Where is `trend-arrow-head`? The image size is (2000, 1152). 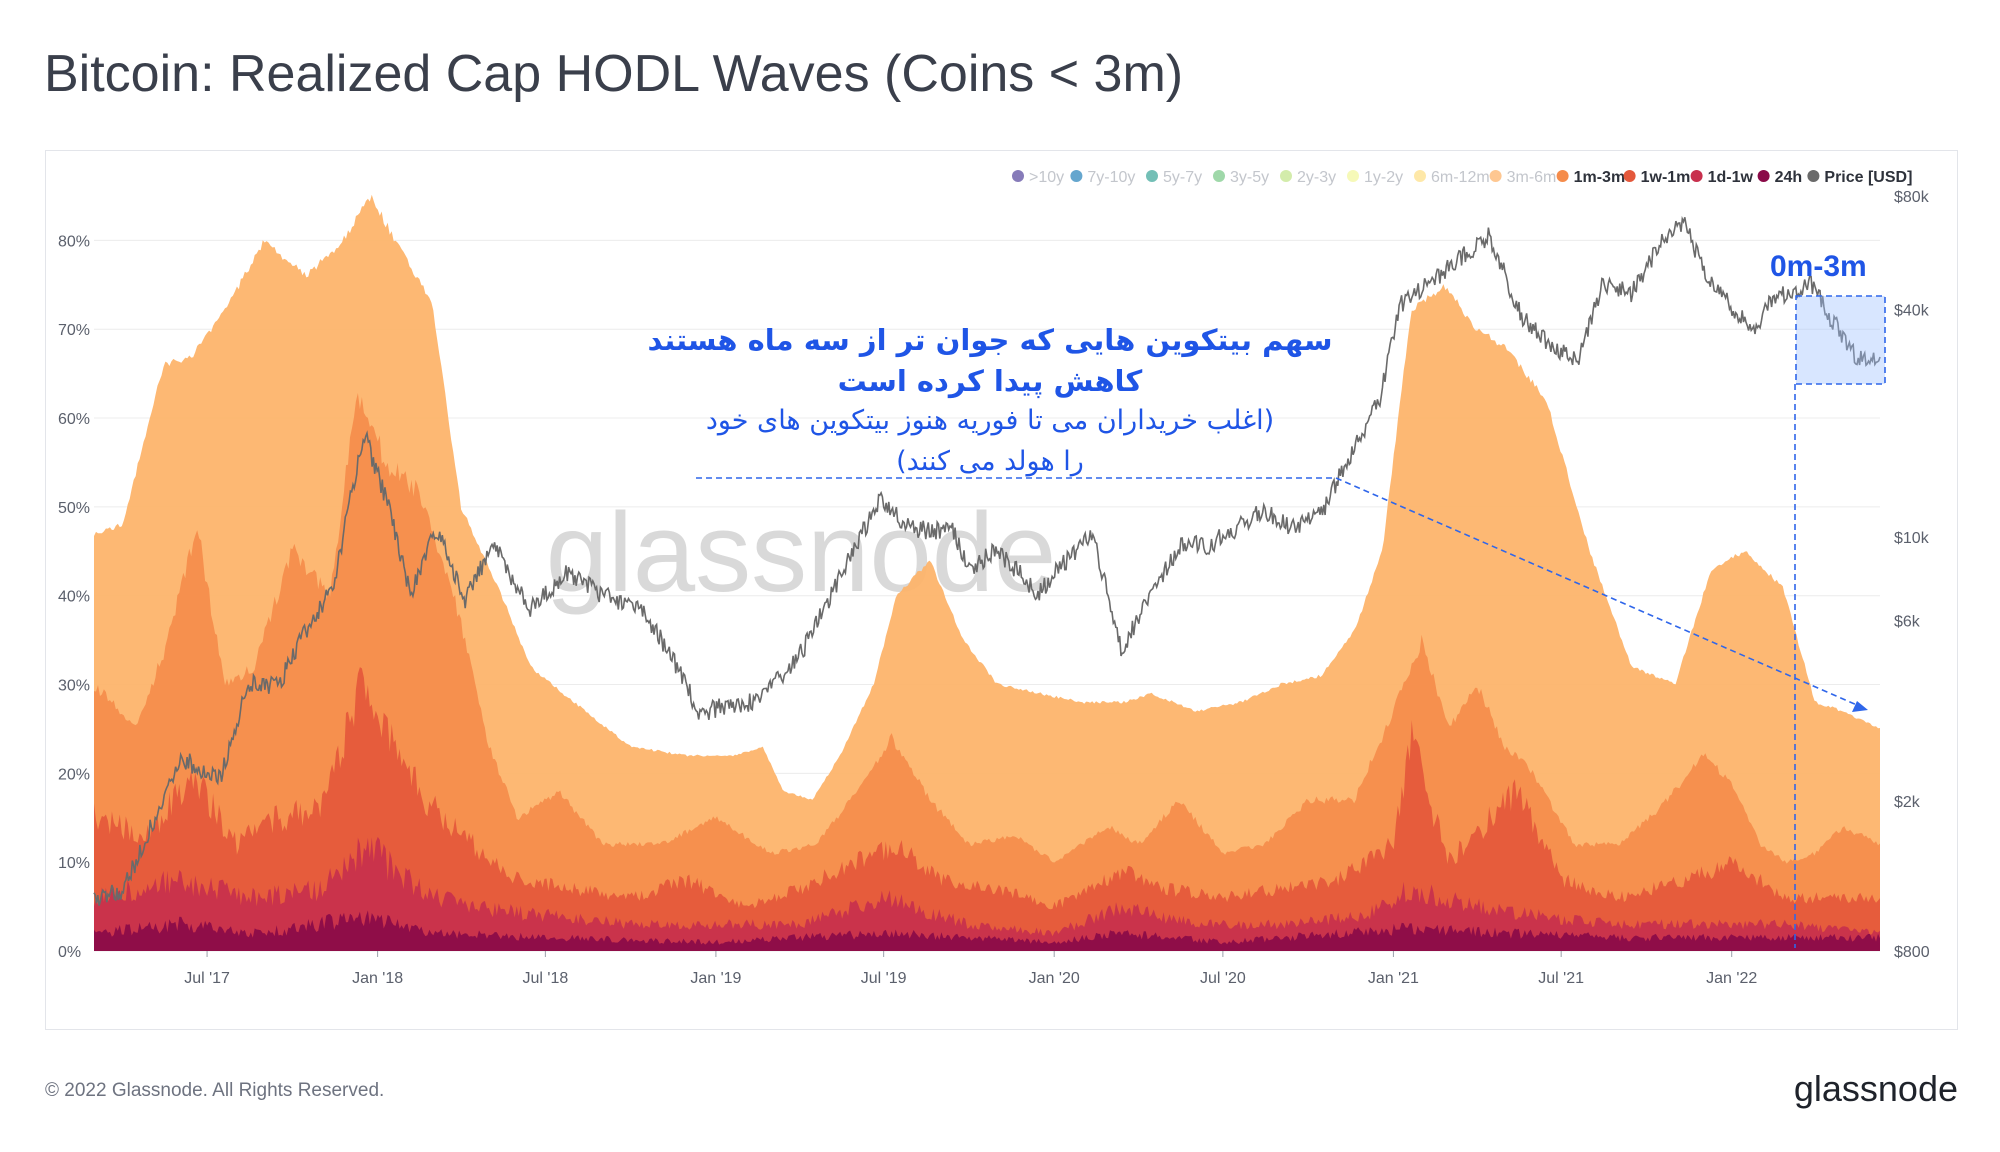
trend-arrow-head is located at coordinates (1860, 706).